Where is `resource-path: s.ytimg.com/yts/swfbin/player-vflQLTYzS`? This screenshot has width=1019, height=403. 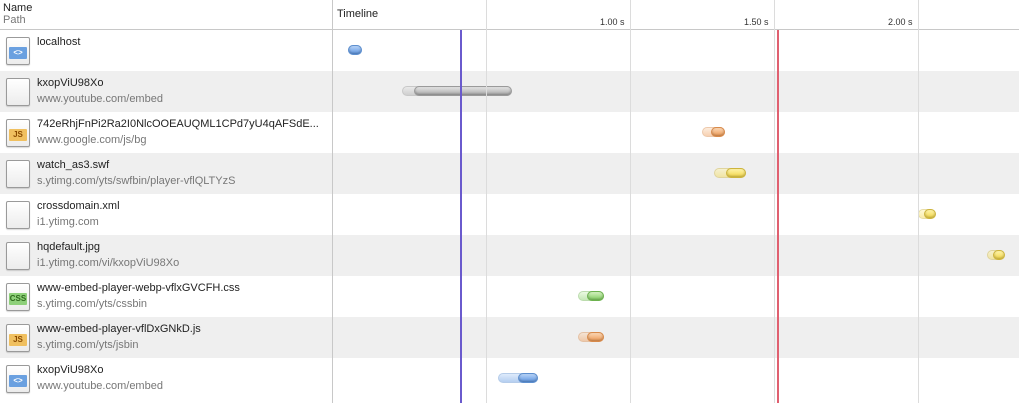
resource-path: s.ytimg.com/yts/swfbin/player-vflQLTYzS is located at coordinates (136, 181).